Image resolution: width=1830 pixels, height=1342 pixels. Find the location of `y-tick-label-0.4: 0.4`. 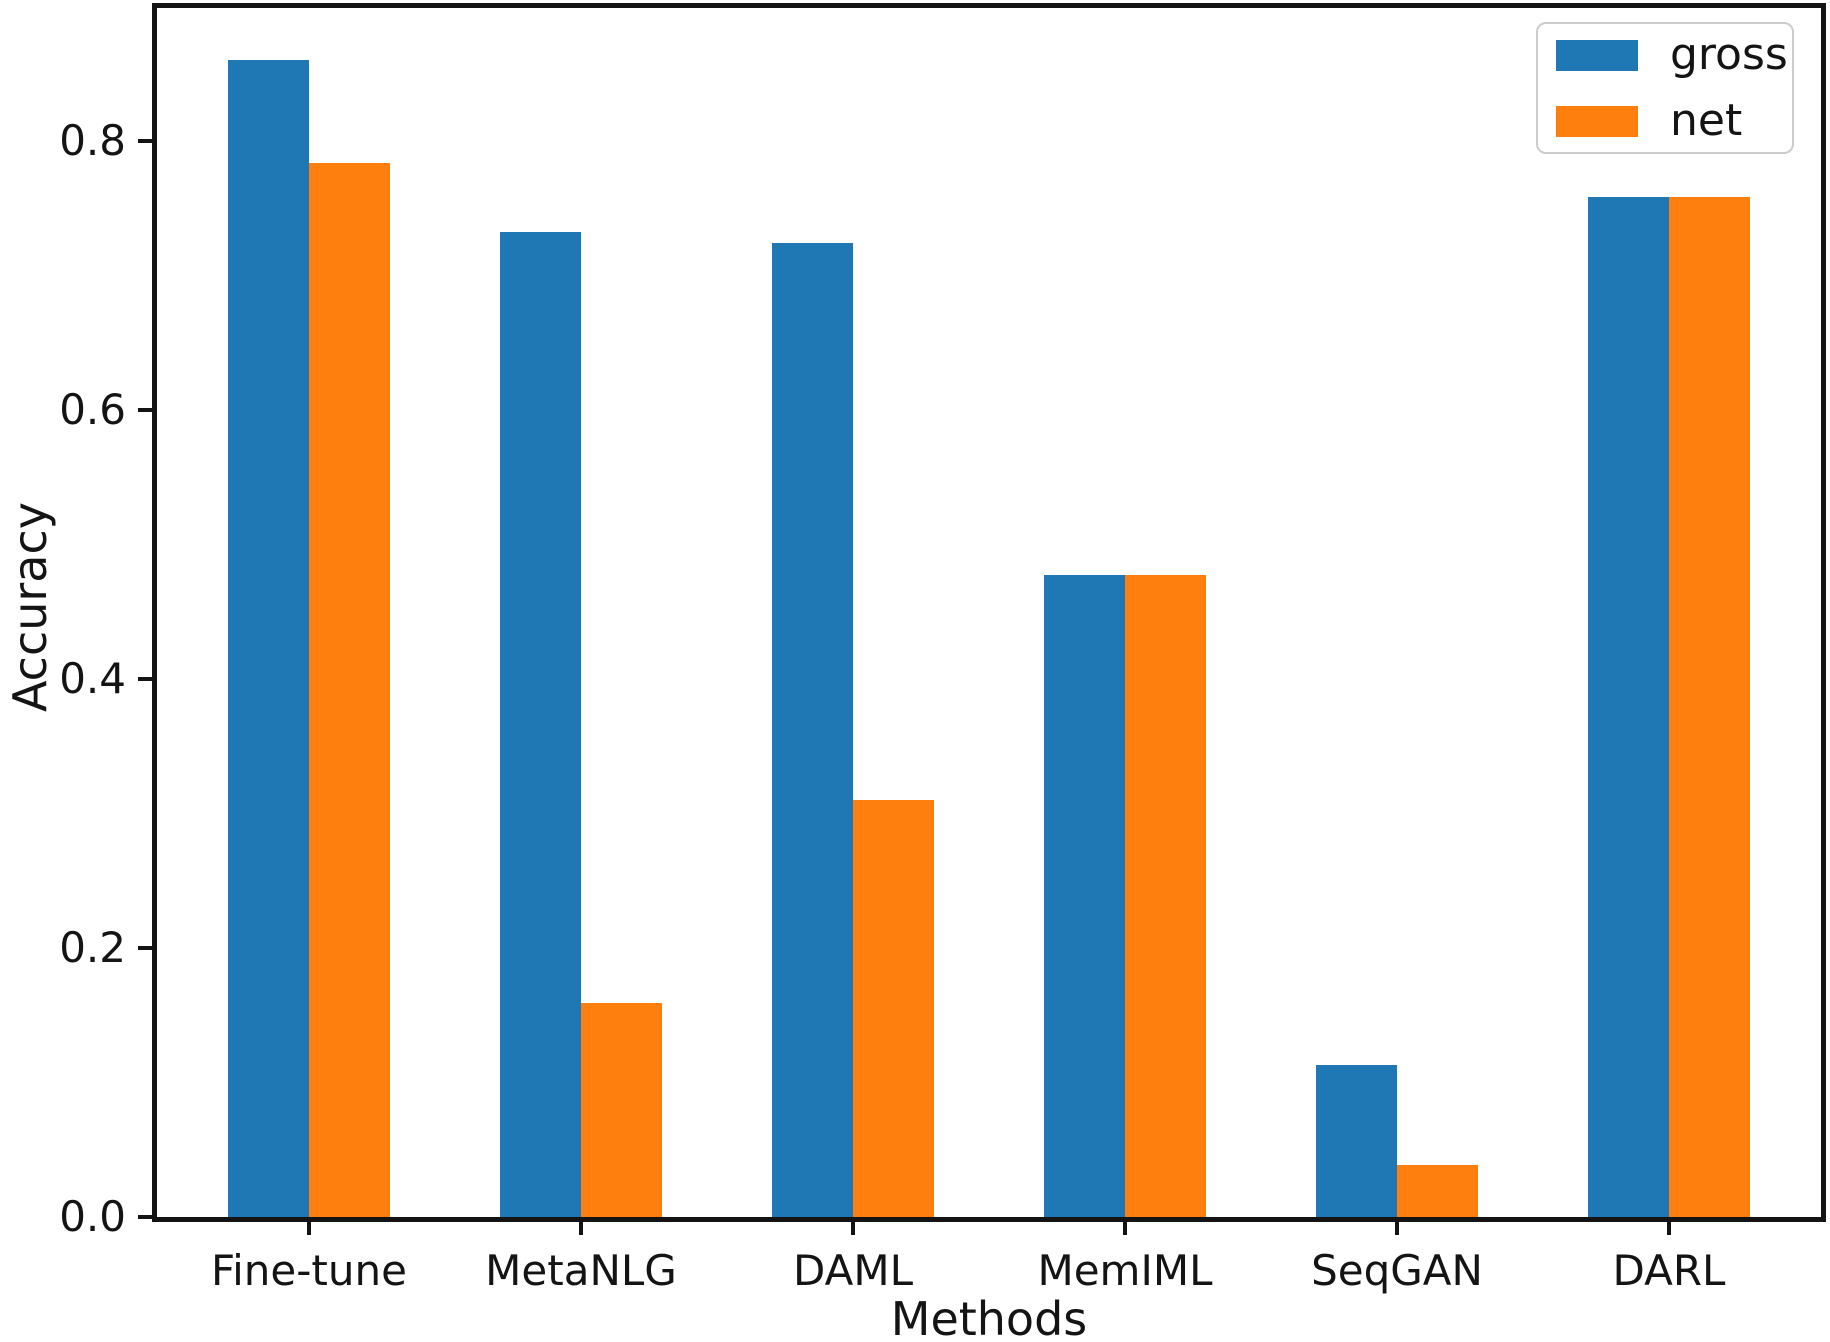

y-tick-label-0.4: 0.4 is located at coordinates (92, 678).